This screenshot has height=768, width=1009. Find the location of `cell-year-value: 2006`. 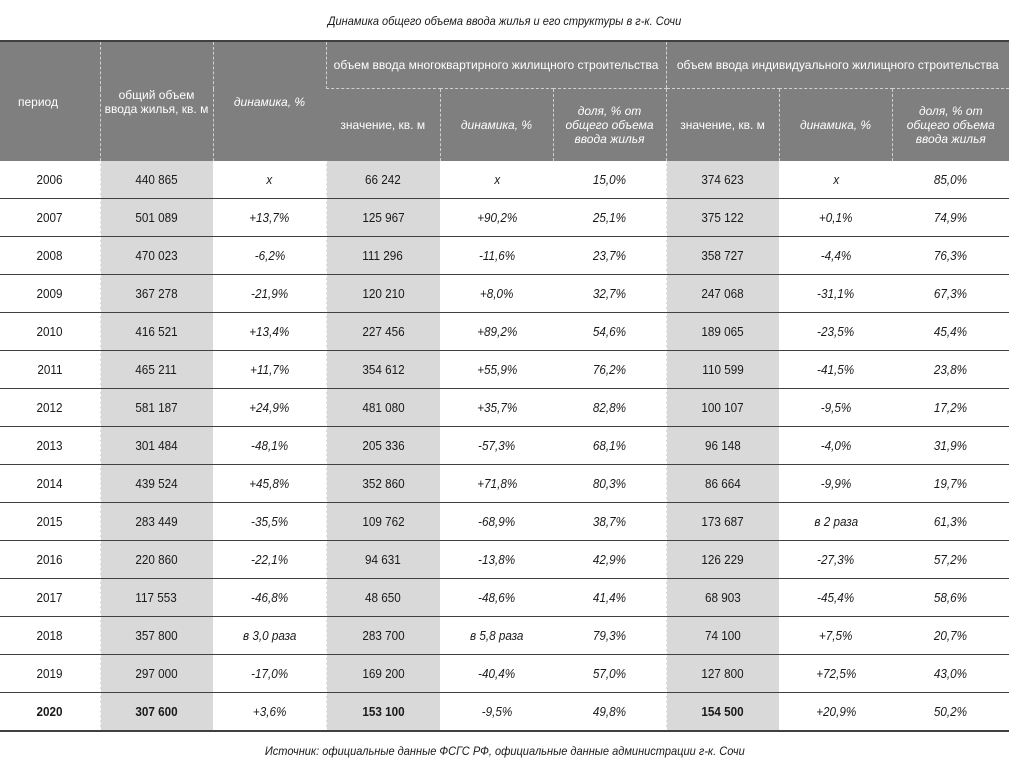

cell-year-value: 2006 is located at coordinates (49, 179).